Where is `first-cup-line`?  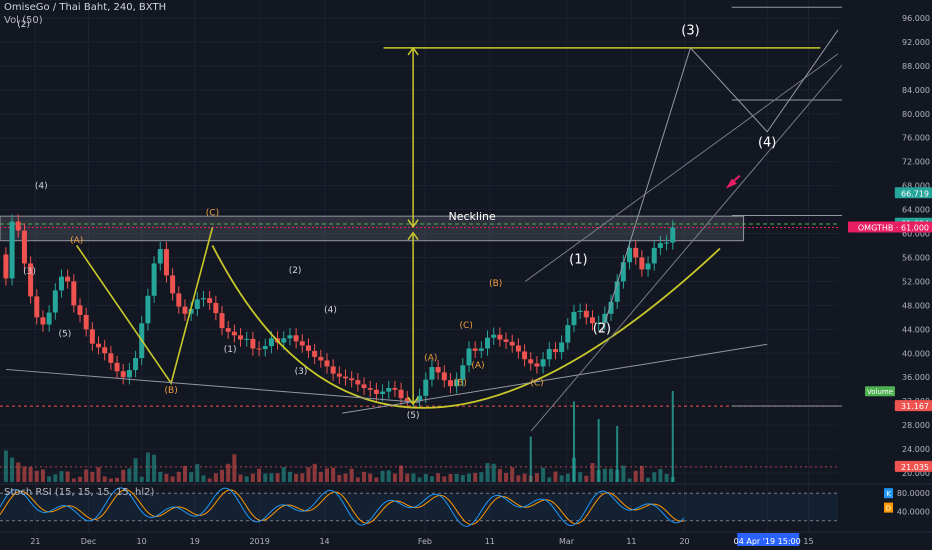
first-cup-line is located at coordinates (145, 306).